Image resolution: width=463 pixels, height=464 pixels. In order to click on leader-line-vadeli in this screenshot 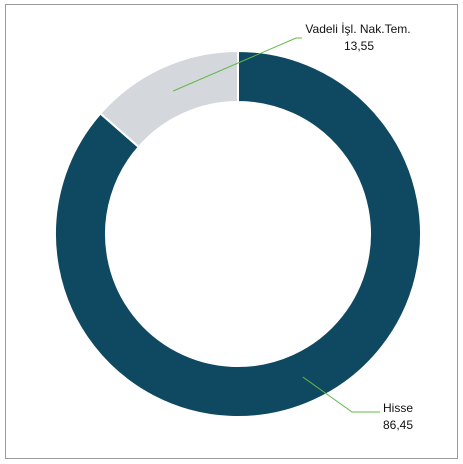, I will do `click(237, 64)`.